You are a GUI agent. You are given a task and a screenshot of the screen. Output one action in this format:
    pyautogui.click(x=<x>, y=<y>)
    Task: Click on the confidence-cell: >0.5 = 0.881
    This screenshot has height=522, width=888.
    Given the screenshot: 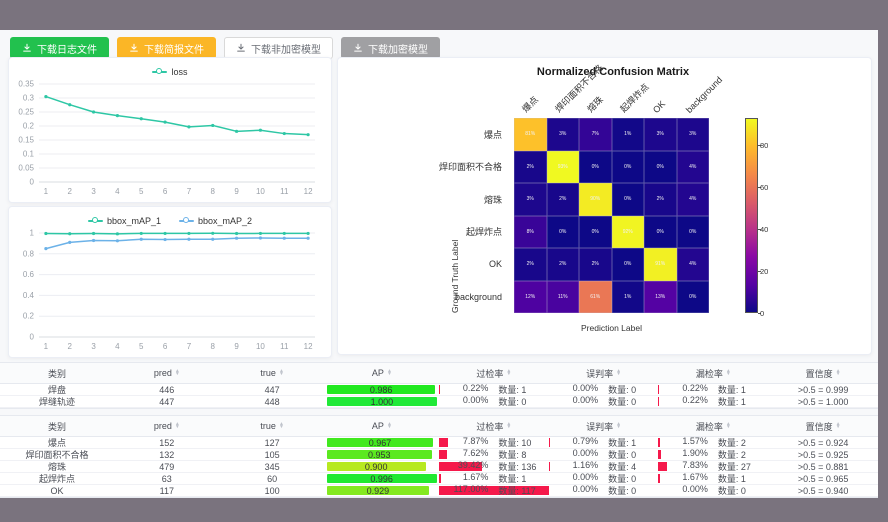 What is the action you would take?
    pyautogui.click(x=823, y=466)
    